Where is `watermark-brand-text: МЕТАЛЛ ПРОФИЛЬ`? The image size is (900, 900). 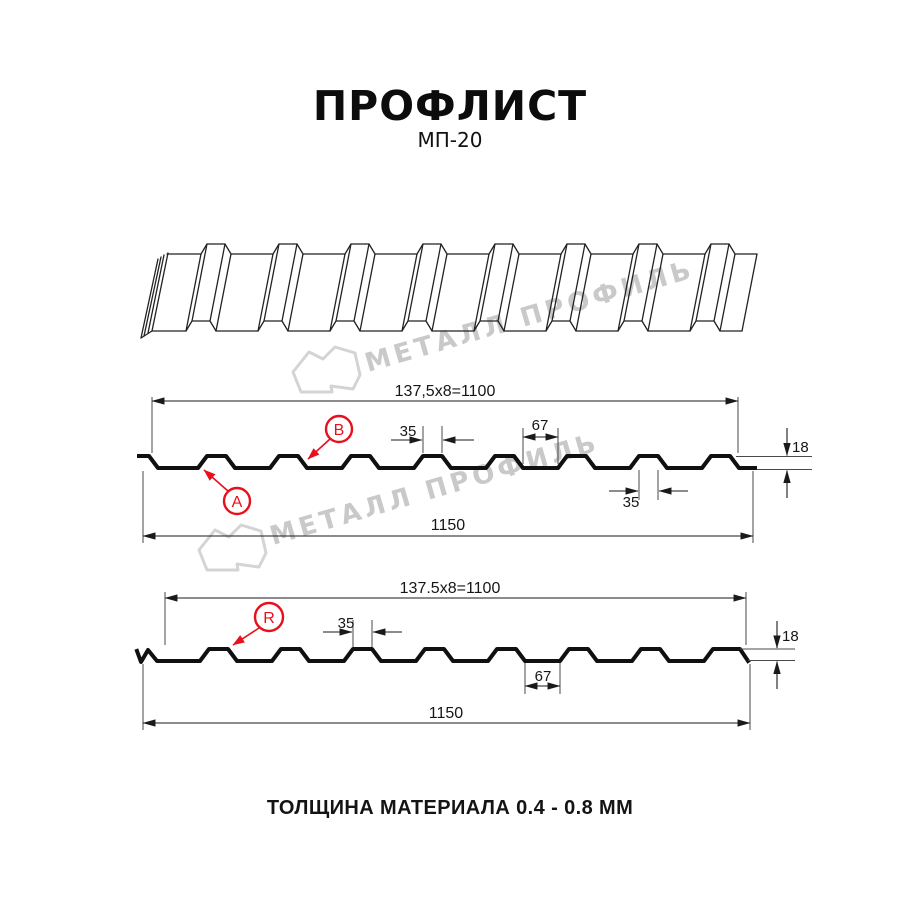 watermark-brand-text: МЕТАЛЛ ПРОФИЛЬ is located at coordinates (530, 317).